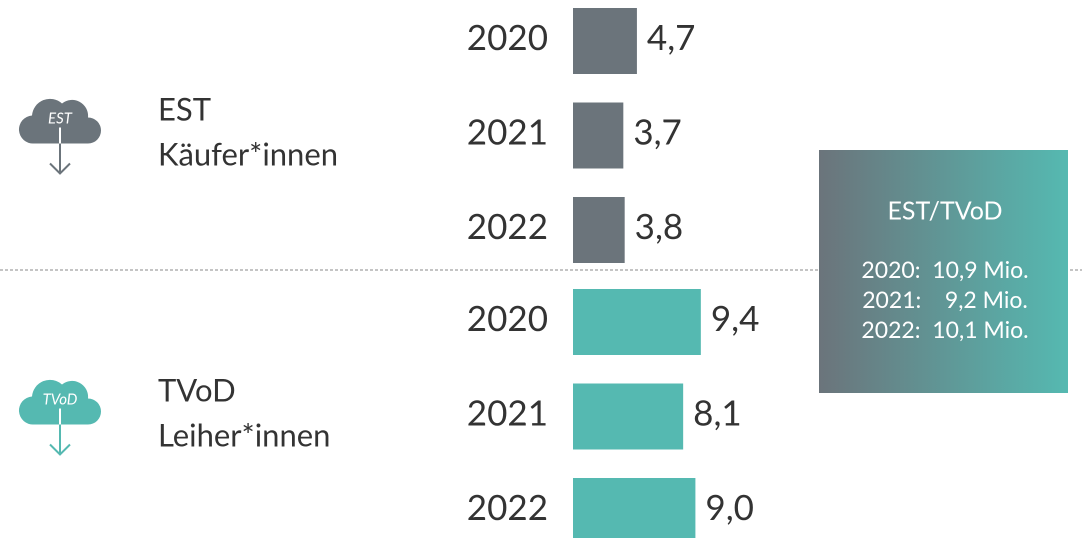 The image size is (1082, 542). I want to click on group-label: TVoD, so click(197, 389).